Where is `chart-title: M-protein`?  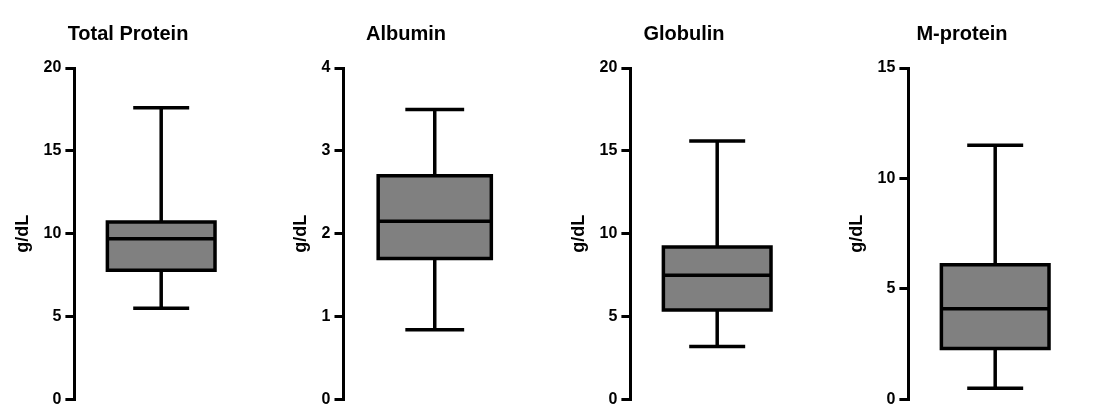
chart-title: M-protein is located at coordinates (962, 32).